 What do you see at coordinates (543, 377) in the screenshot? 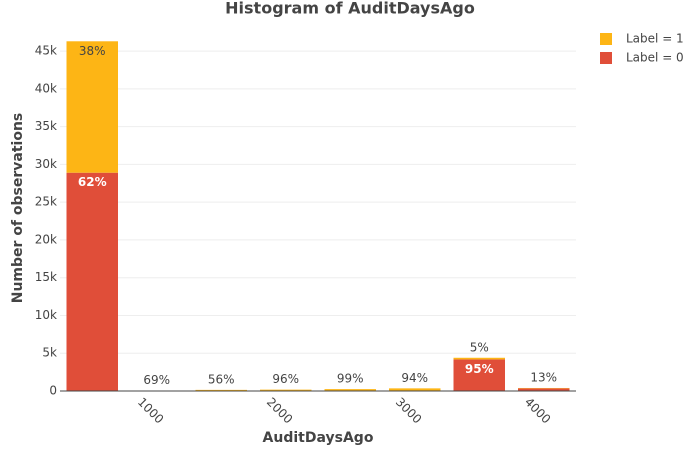
I see `bar-label: 13%` at bounding box center [543, 377].